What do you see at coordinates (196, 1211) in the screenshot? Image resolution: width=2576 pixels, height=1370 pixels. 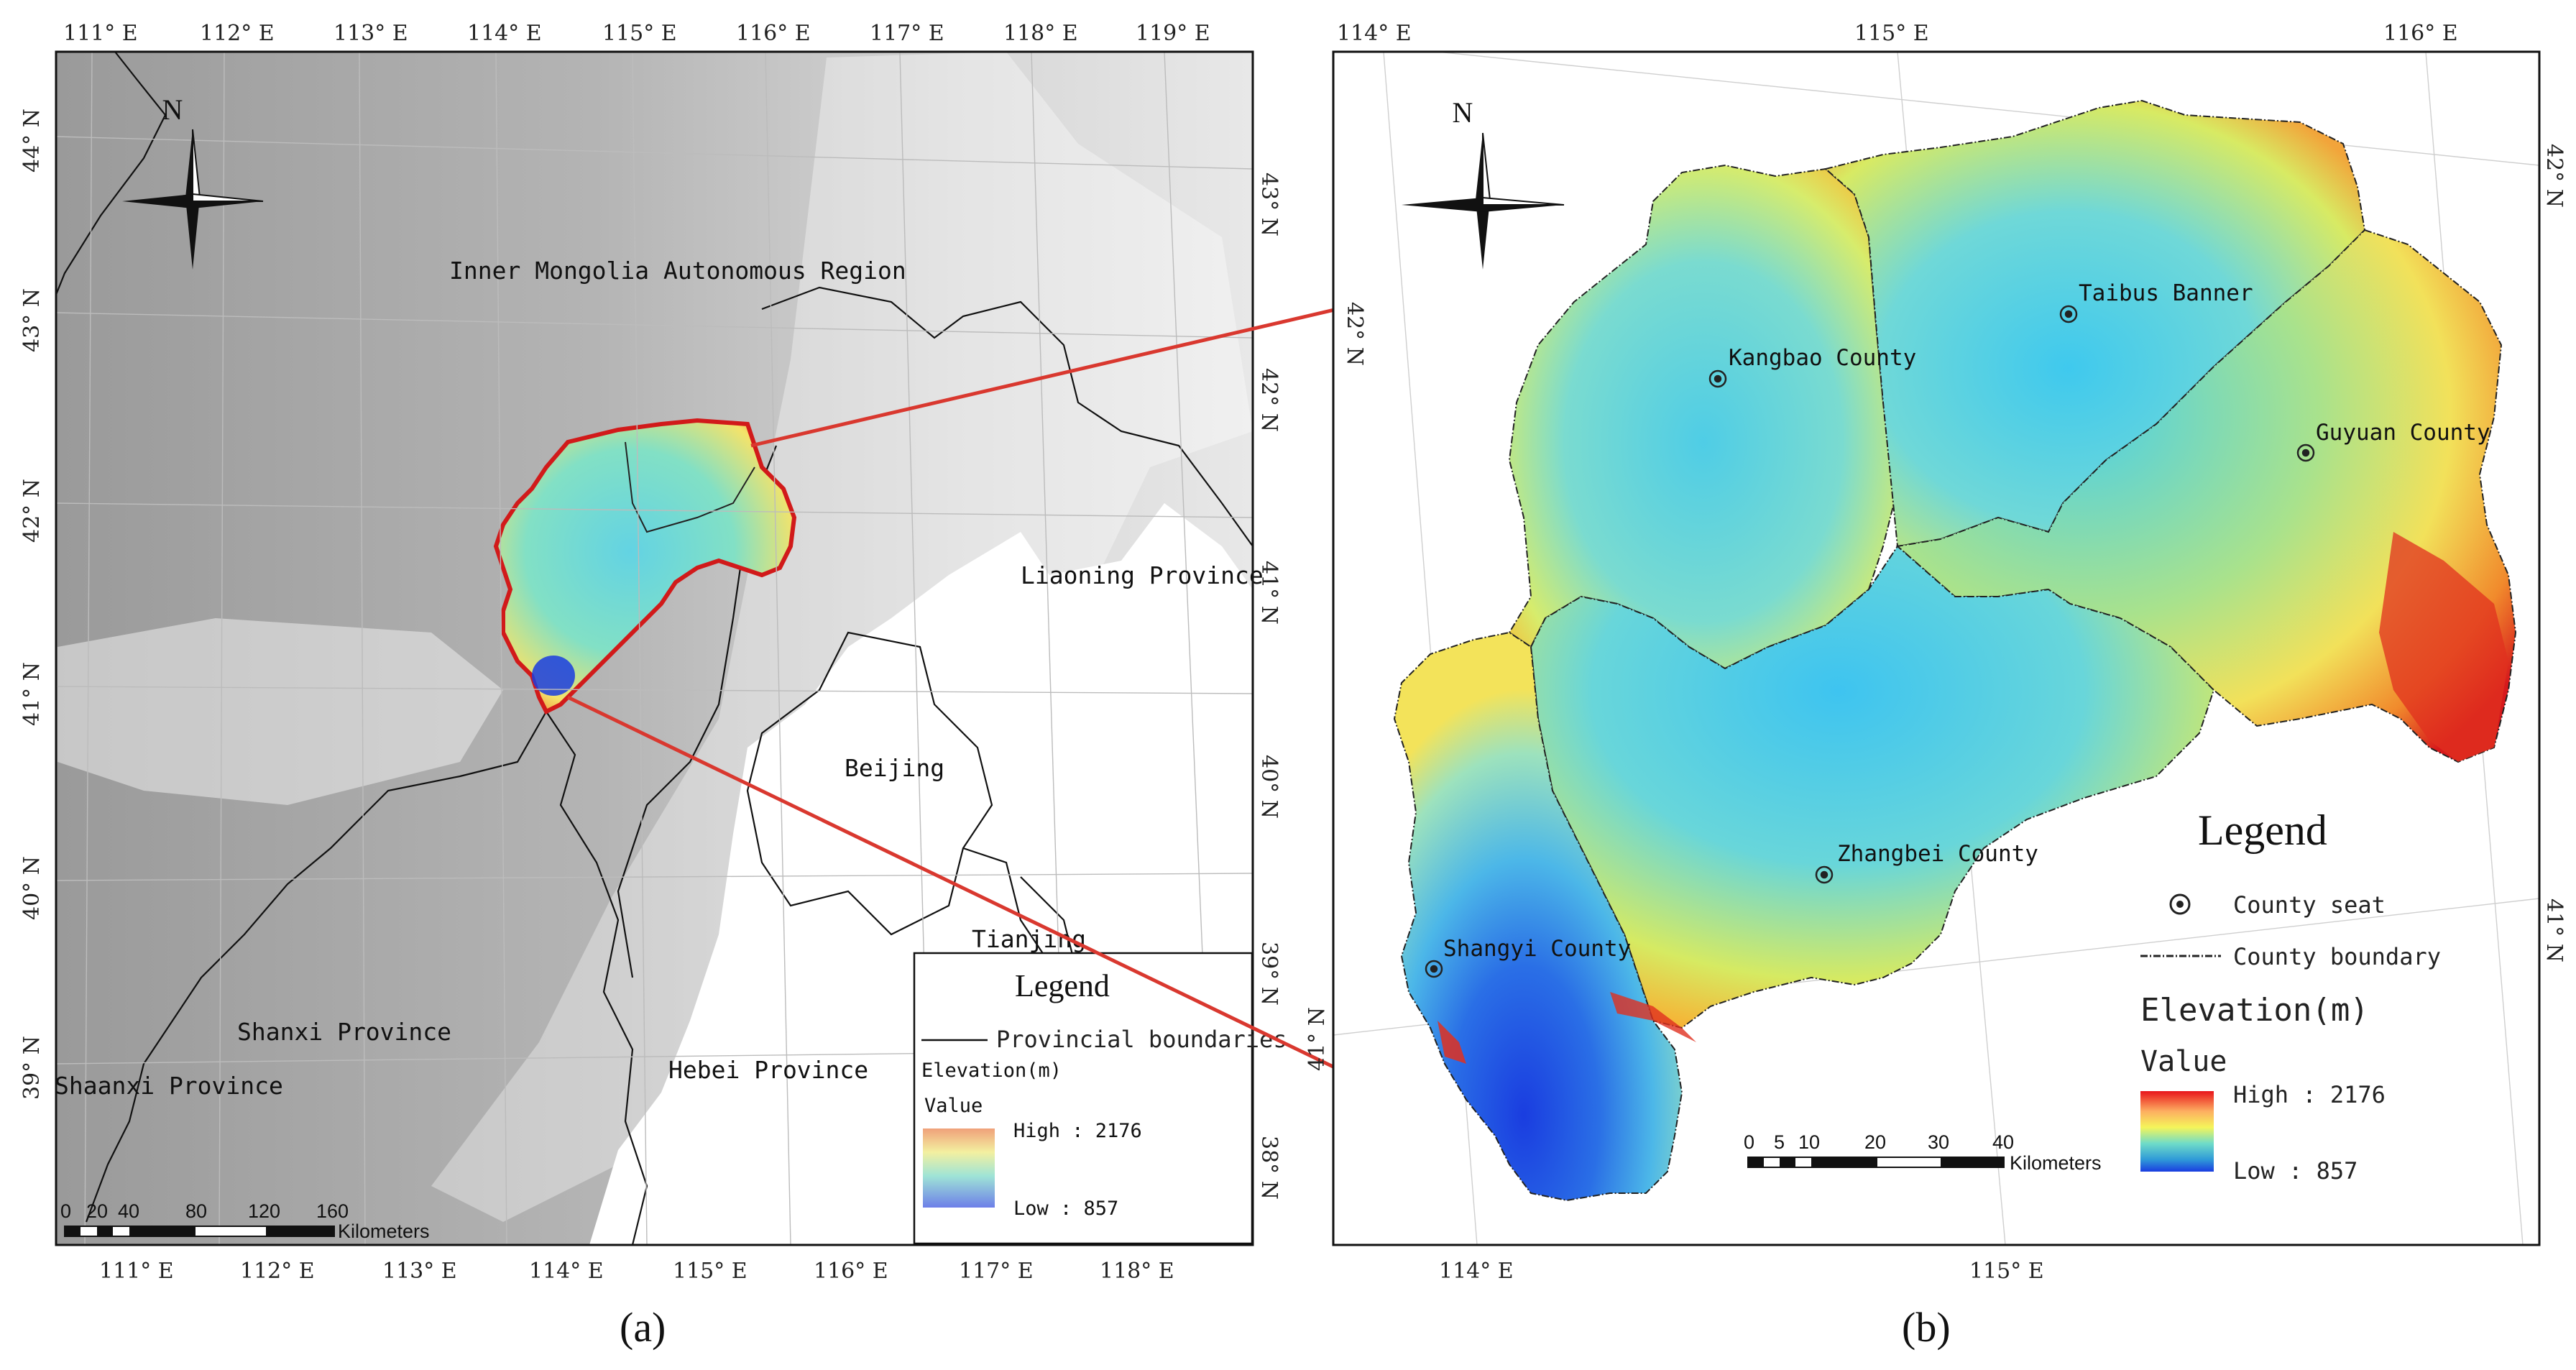 I see `scale-a-3: 80` at bounding box center [196, 1211].